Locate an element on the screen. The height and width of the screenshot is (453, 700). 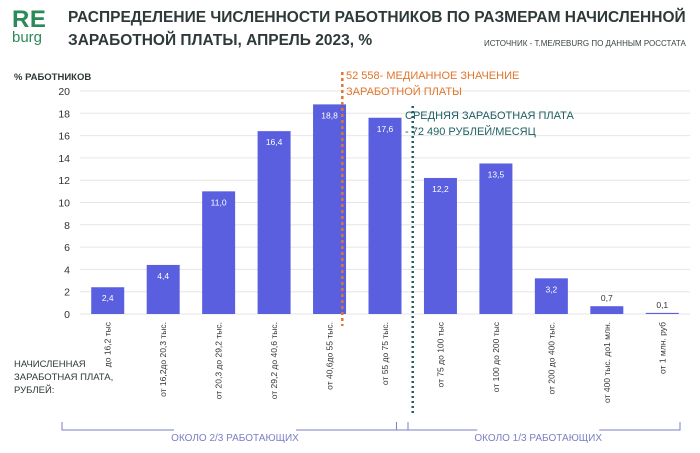
data-label: 16,4 is located at coordinates (274, 142).